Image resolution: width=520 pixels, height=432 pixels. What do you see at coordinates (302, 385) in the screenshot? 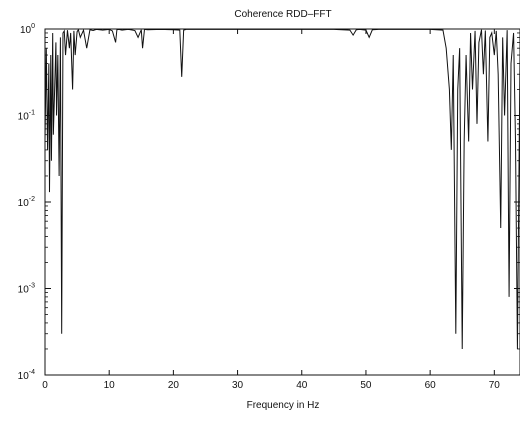
I see `x-tick-label: 40` at bounding box center [302, 385].